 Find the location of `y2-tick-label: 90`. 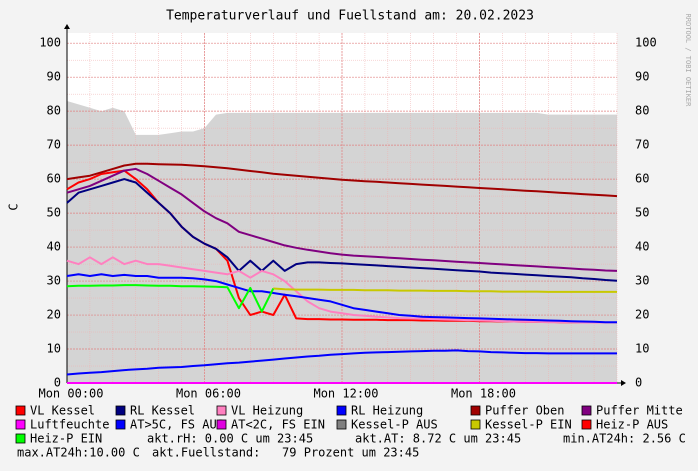

y2-tick-label: 90 is located at coordinates (642, 77).